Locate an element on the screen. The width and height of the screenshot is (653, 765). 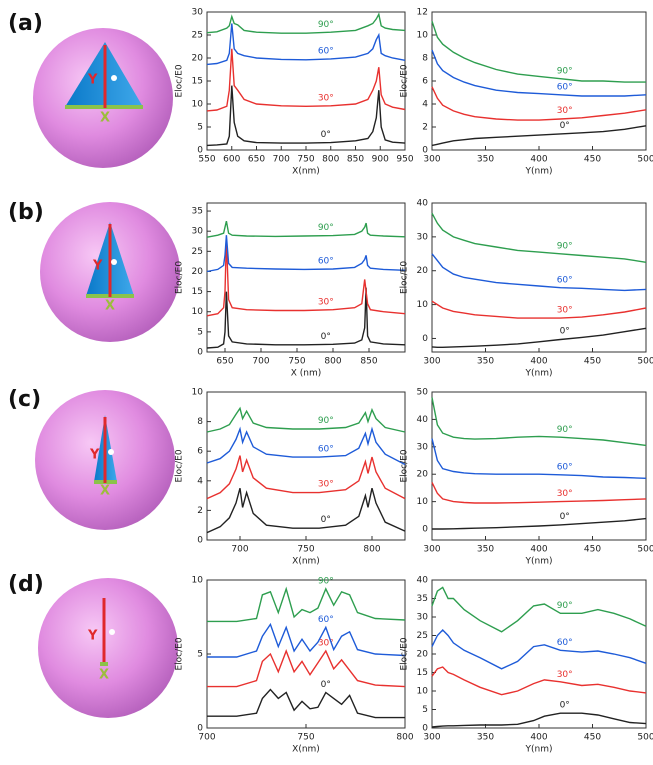
y-tick-label: 35 is located at coordinates (422, 599).